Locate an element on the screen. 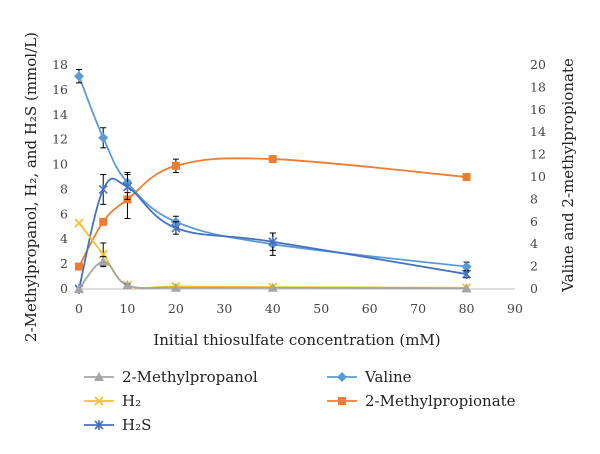 This screenshot has width=600, height=454. legend-item: Valine is located at coordinates (369, 377).